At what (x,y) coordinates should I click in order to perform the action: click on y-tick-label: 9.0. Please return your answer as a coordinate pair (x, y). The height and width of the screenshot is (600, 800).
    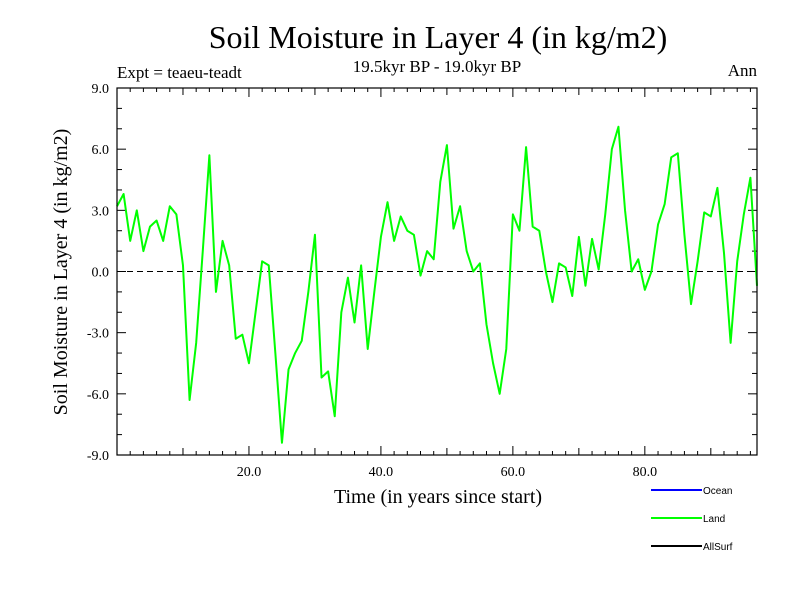
    Looking at the image, I should click on (101, 89).